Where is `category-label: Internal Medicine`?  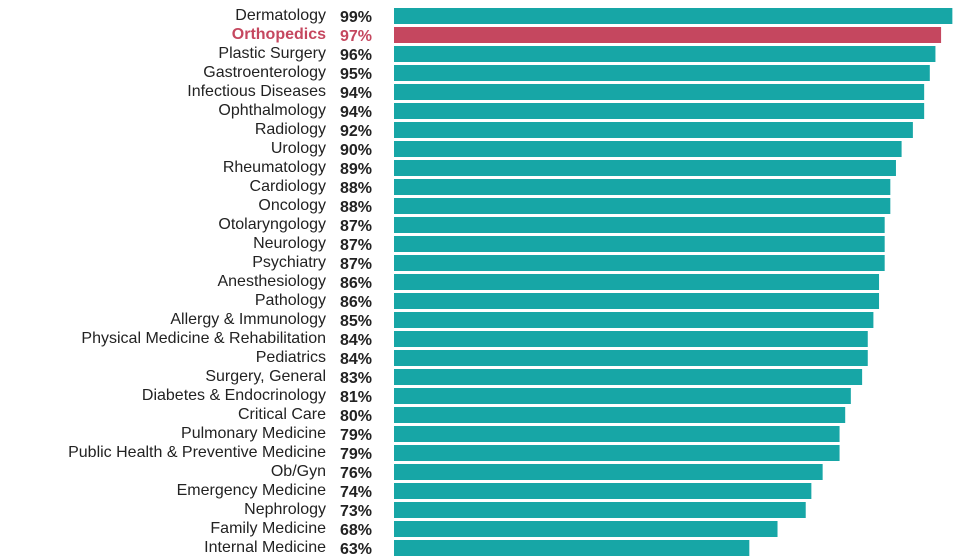 category-label: Internal Medicine is located at coordinates (265, 547).